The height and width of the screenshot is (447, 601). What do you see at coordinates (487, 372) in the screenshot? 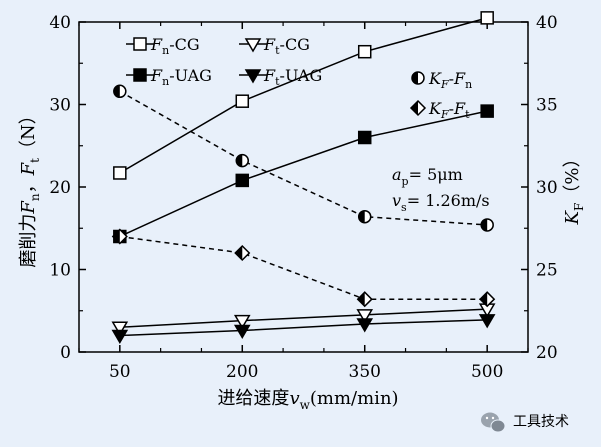
I see `x-tick-label: 500` at bounding box center [487, 372].